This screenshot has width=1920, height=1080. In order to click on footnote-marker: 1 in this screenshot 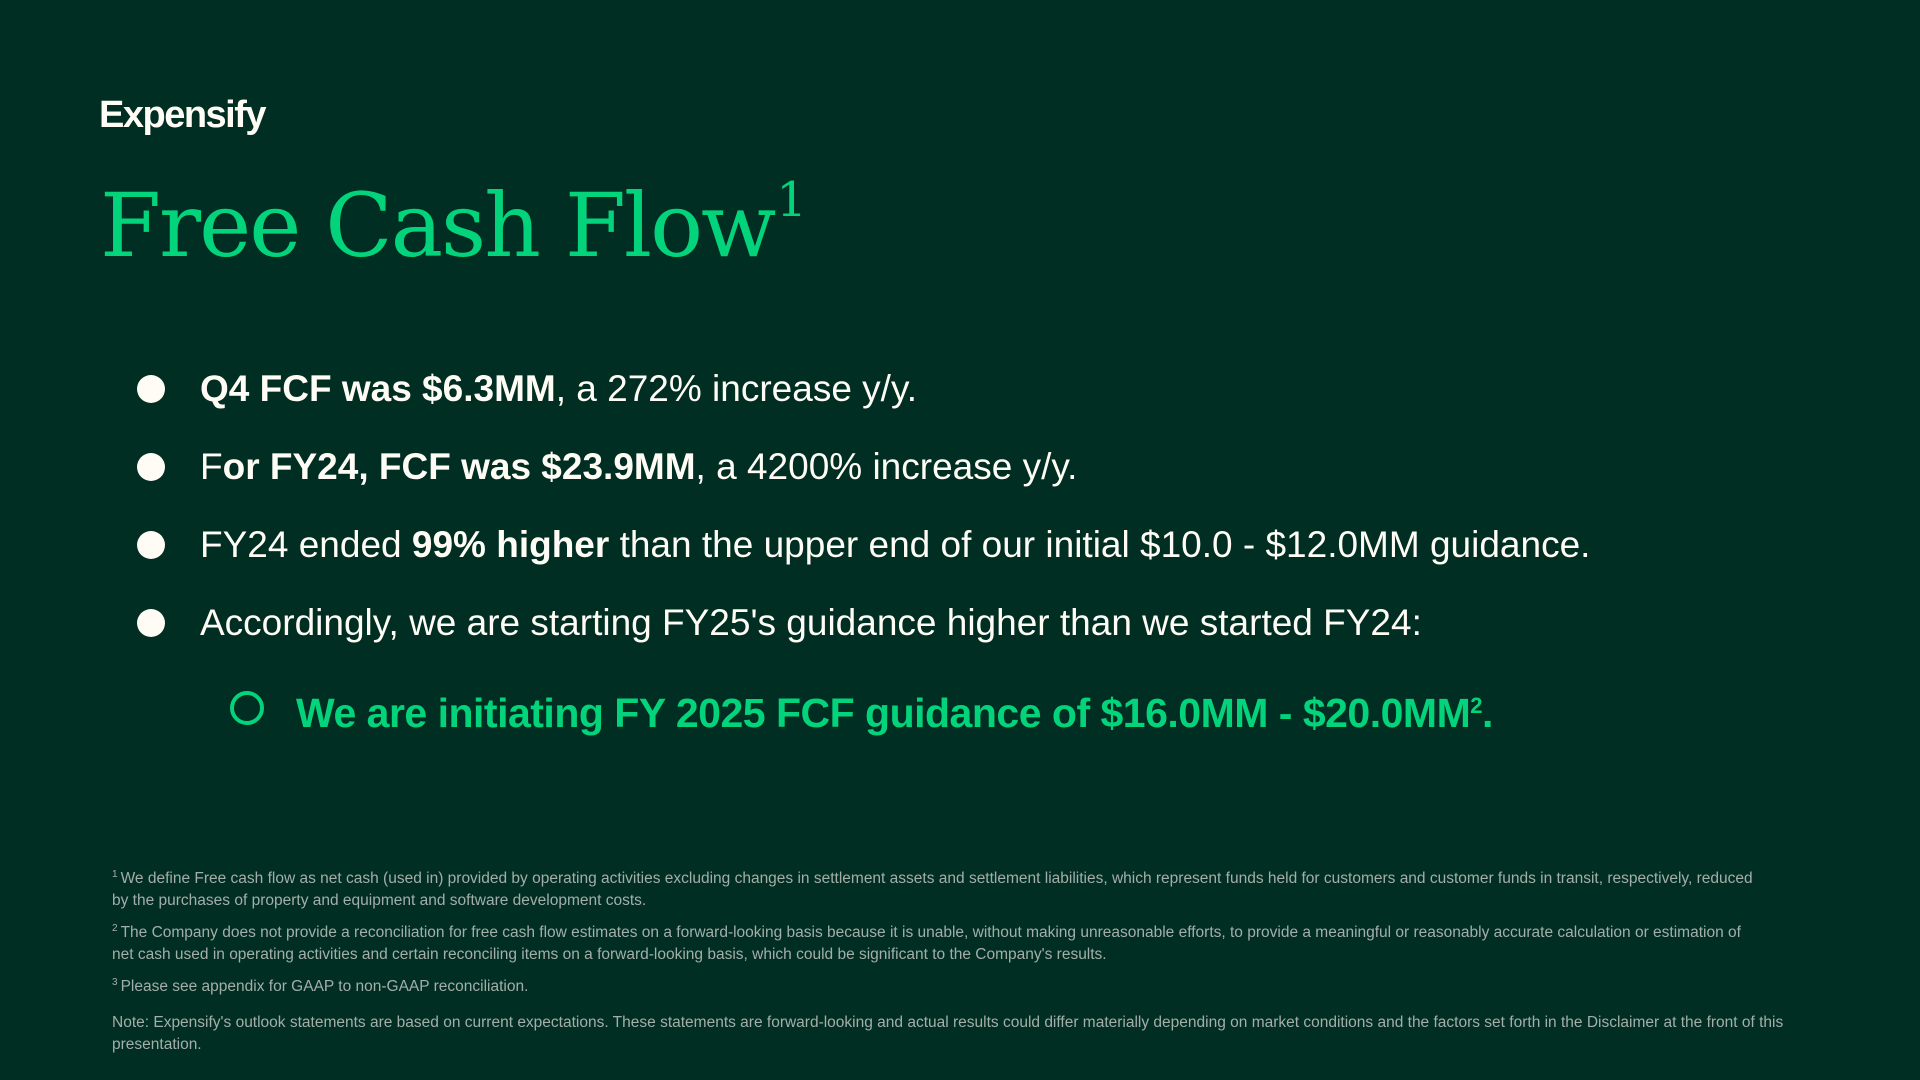, I will do `click(115, 874)`.